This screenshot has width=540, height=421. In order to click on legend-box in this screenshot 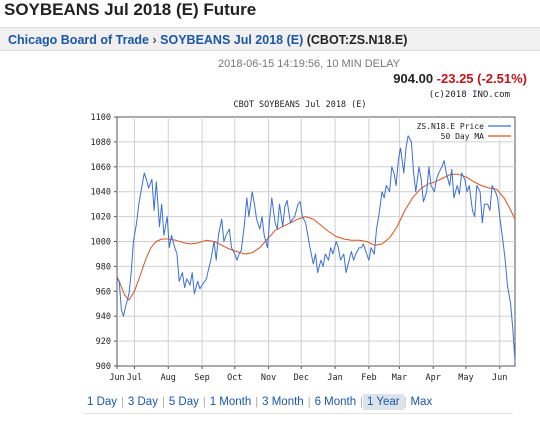, I will do `click(466, 129)`.